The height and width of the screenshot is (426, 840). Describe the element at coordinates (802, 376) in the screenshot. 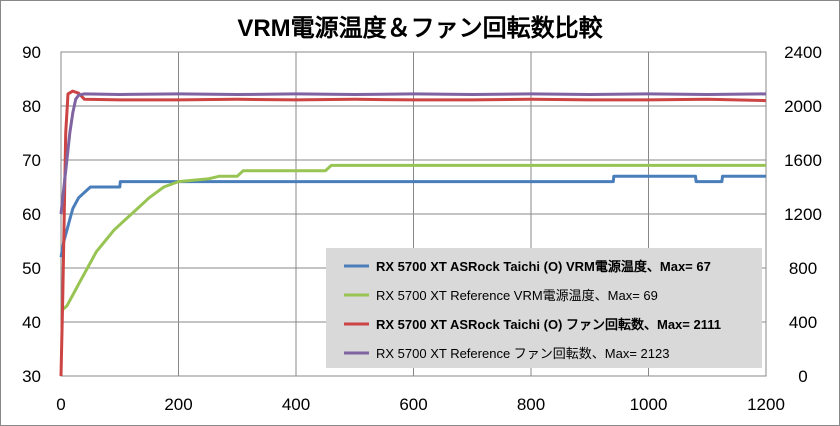

I see `y2-tick-label: 0` at that location.